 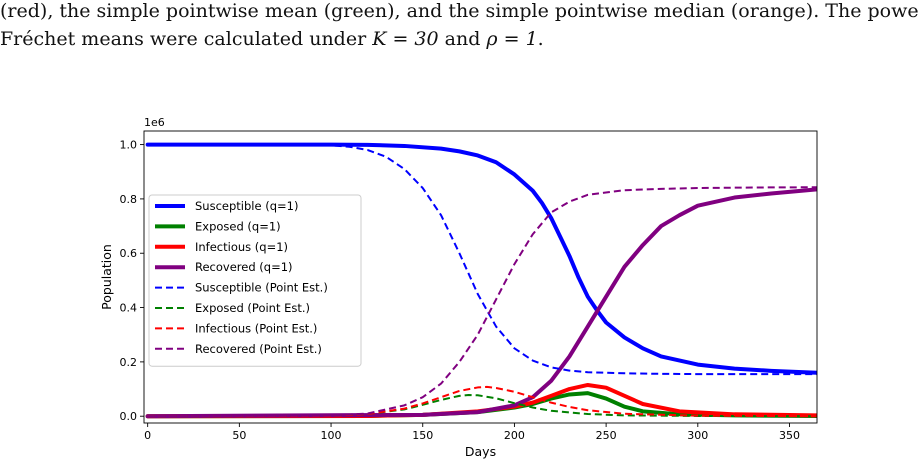 What do you see at coordinates (186, 39) in the screenshot?
I see `caption-line-2-prefix: Fréchet means were calculated under` at bounding box center [186, 39].